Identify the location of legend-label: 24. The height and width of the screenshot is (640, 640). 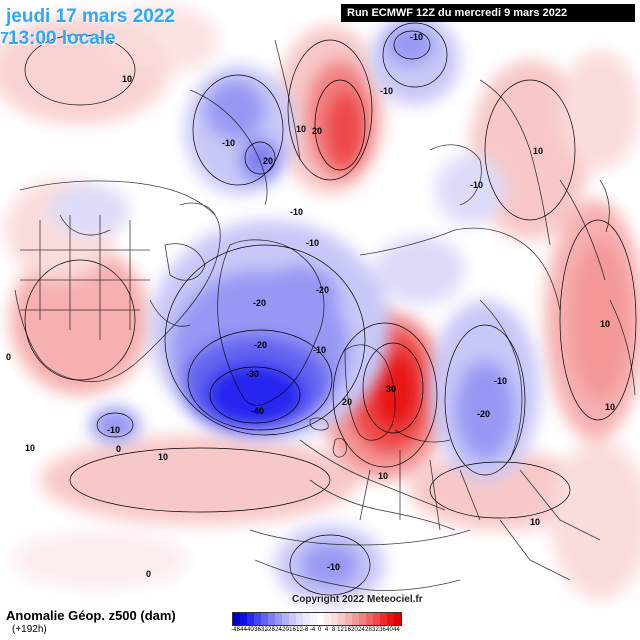
(361, 630).